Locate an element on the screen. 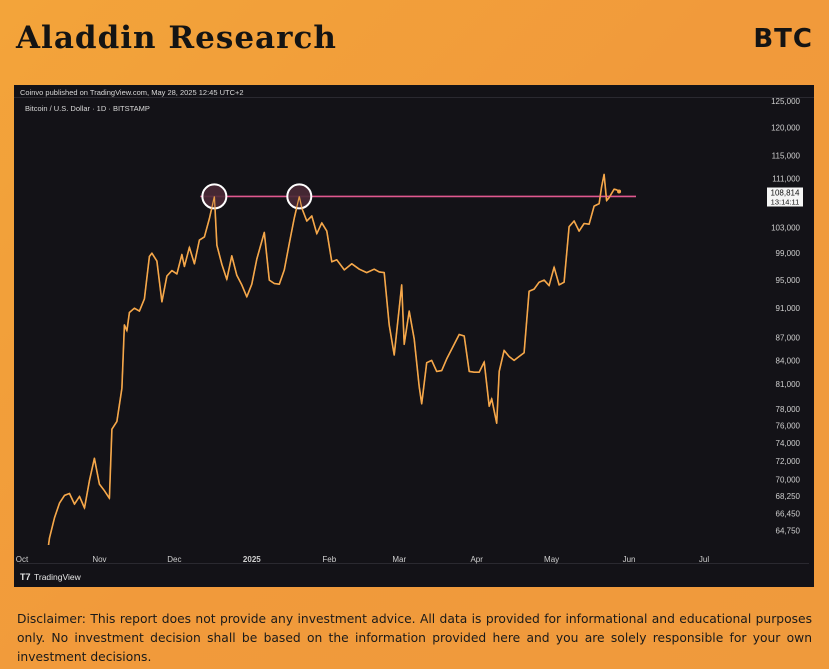 The width and height of the screenshot is (829, 669). y-tick-label: 91,000 is located at coordinates (788, 308).